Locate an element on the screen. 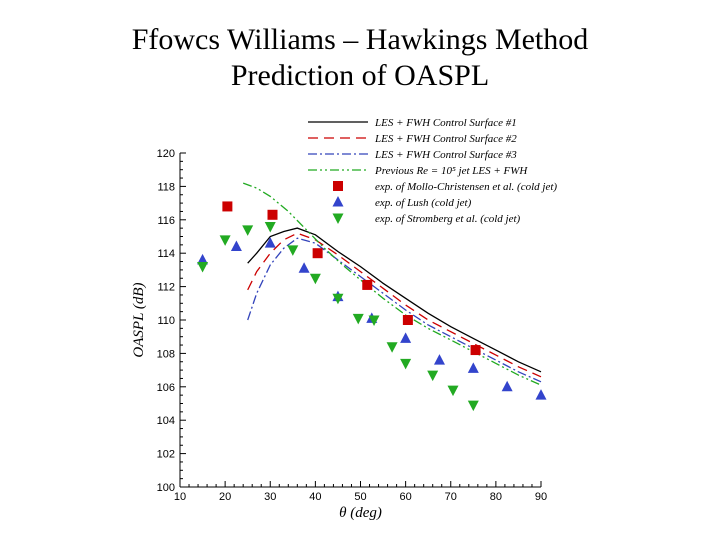  legend-item: LES + FWH Control Surface #1 is located at coordinates (412, 123).